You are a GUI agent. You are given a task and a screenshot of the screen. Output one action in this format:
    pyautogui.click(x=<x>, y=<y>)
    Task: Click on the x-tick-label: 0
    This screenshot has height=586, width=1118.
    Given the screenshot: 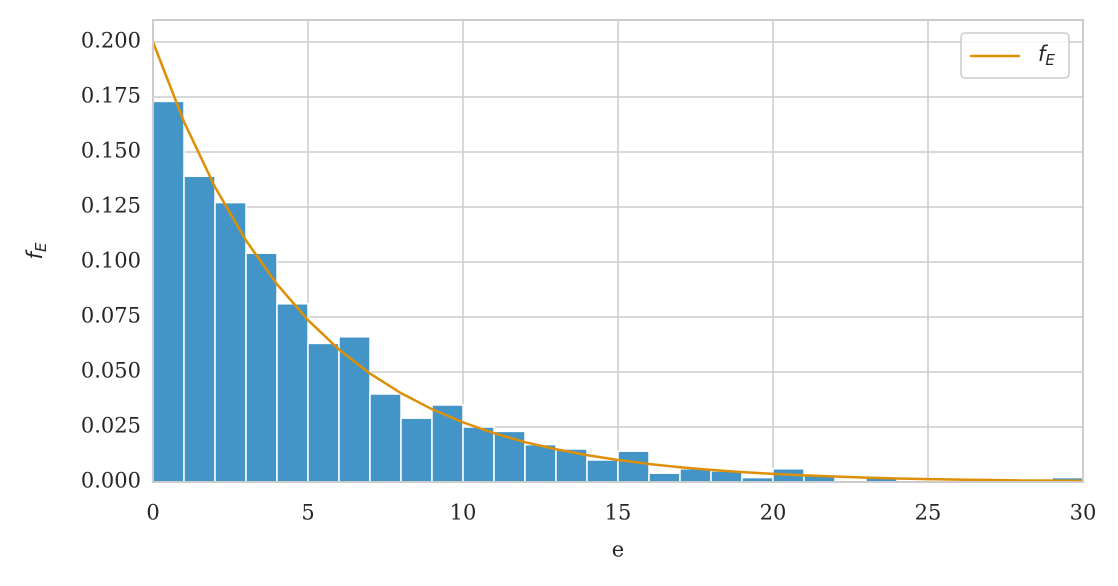 What is the action you would take?
    pyautogui.click(x=152, y=513)
    